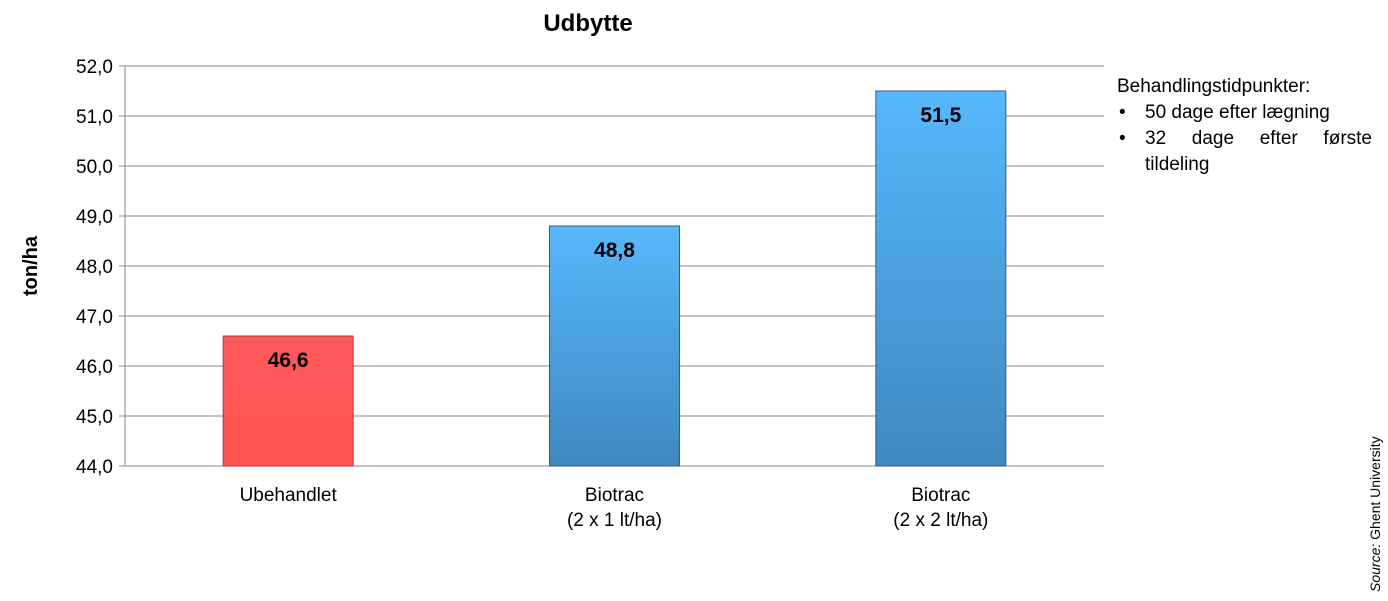 This screenshot has height=601, width=1388. Describe the element at coordinates (94, 67) in the screenshot. I see `y-tick-label: 52,0` at that location.